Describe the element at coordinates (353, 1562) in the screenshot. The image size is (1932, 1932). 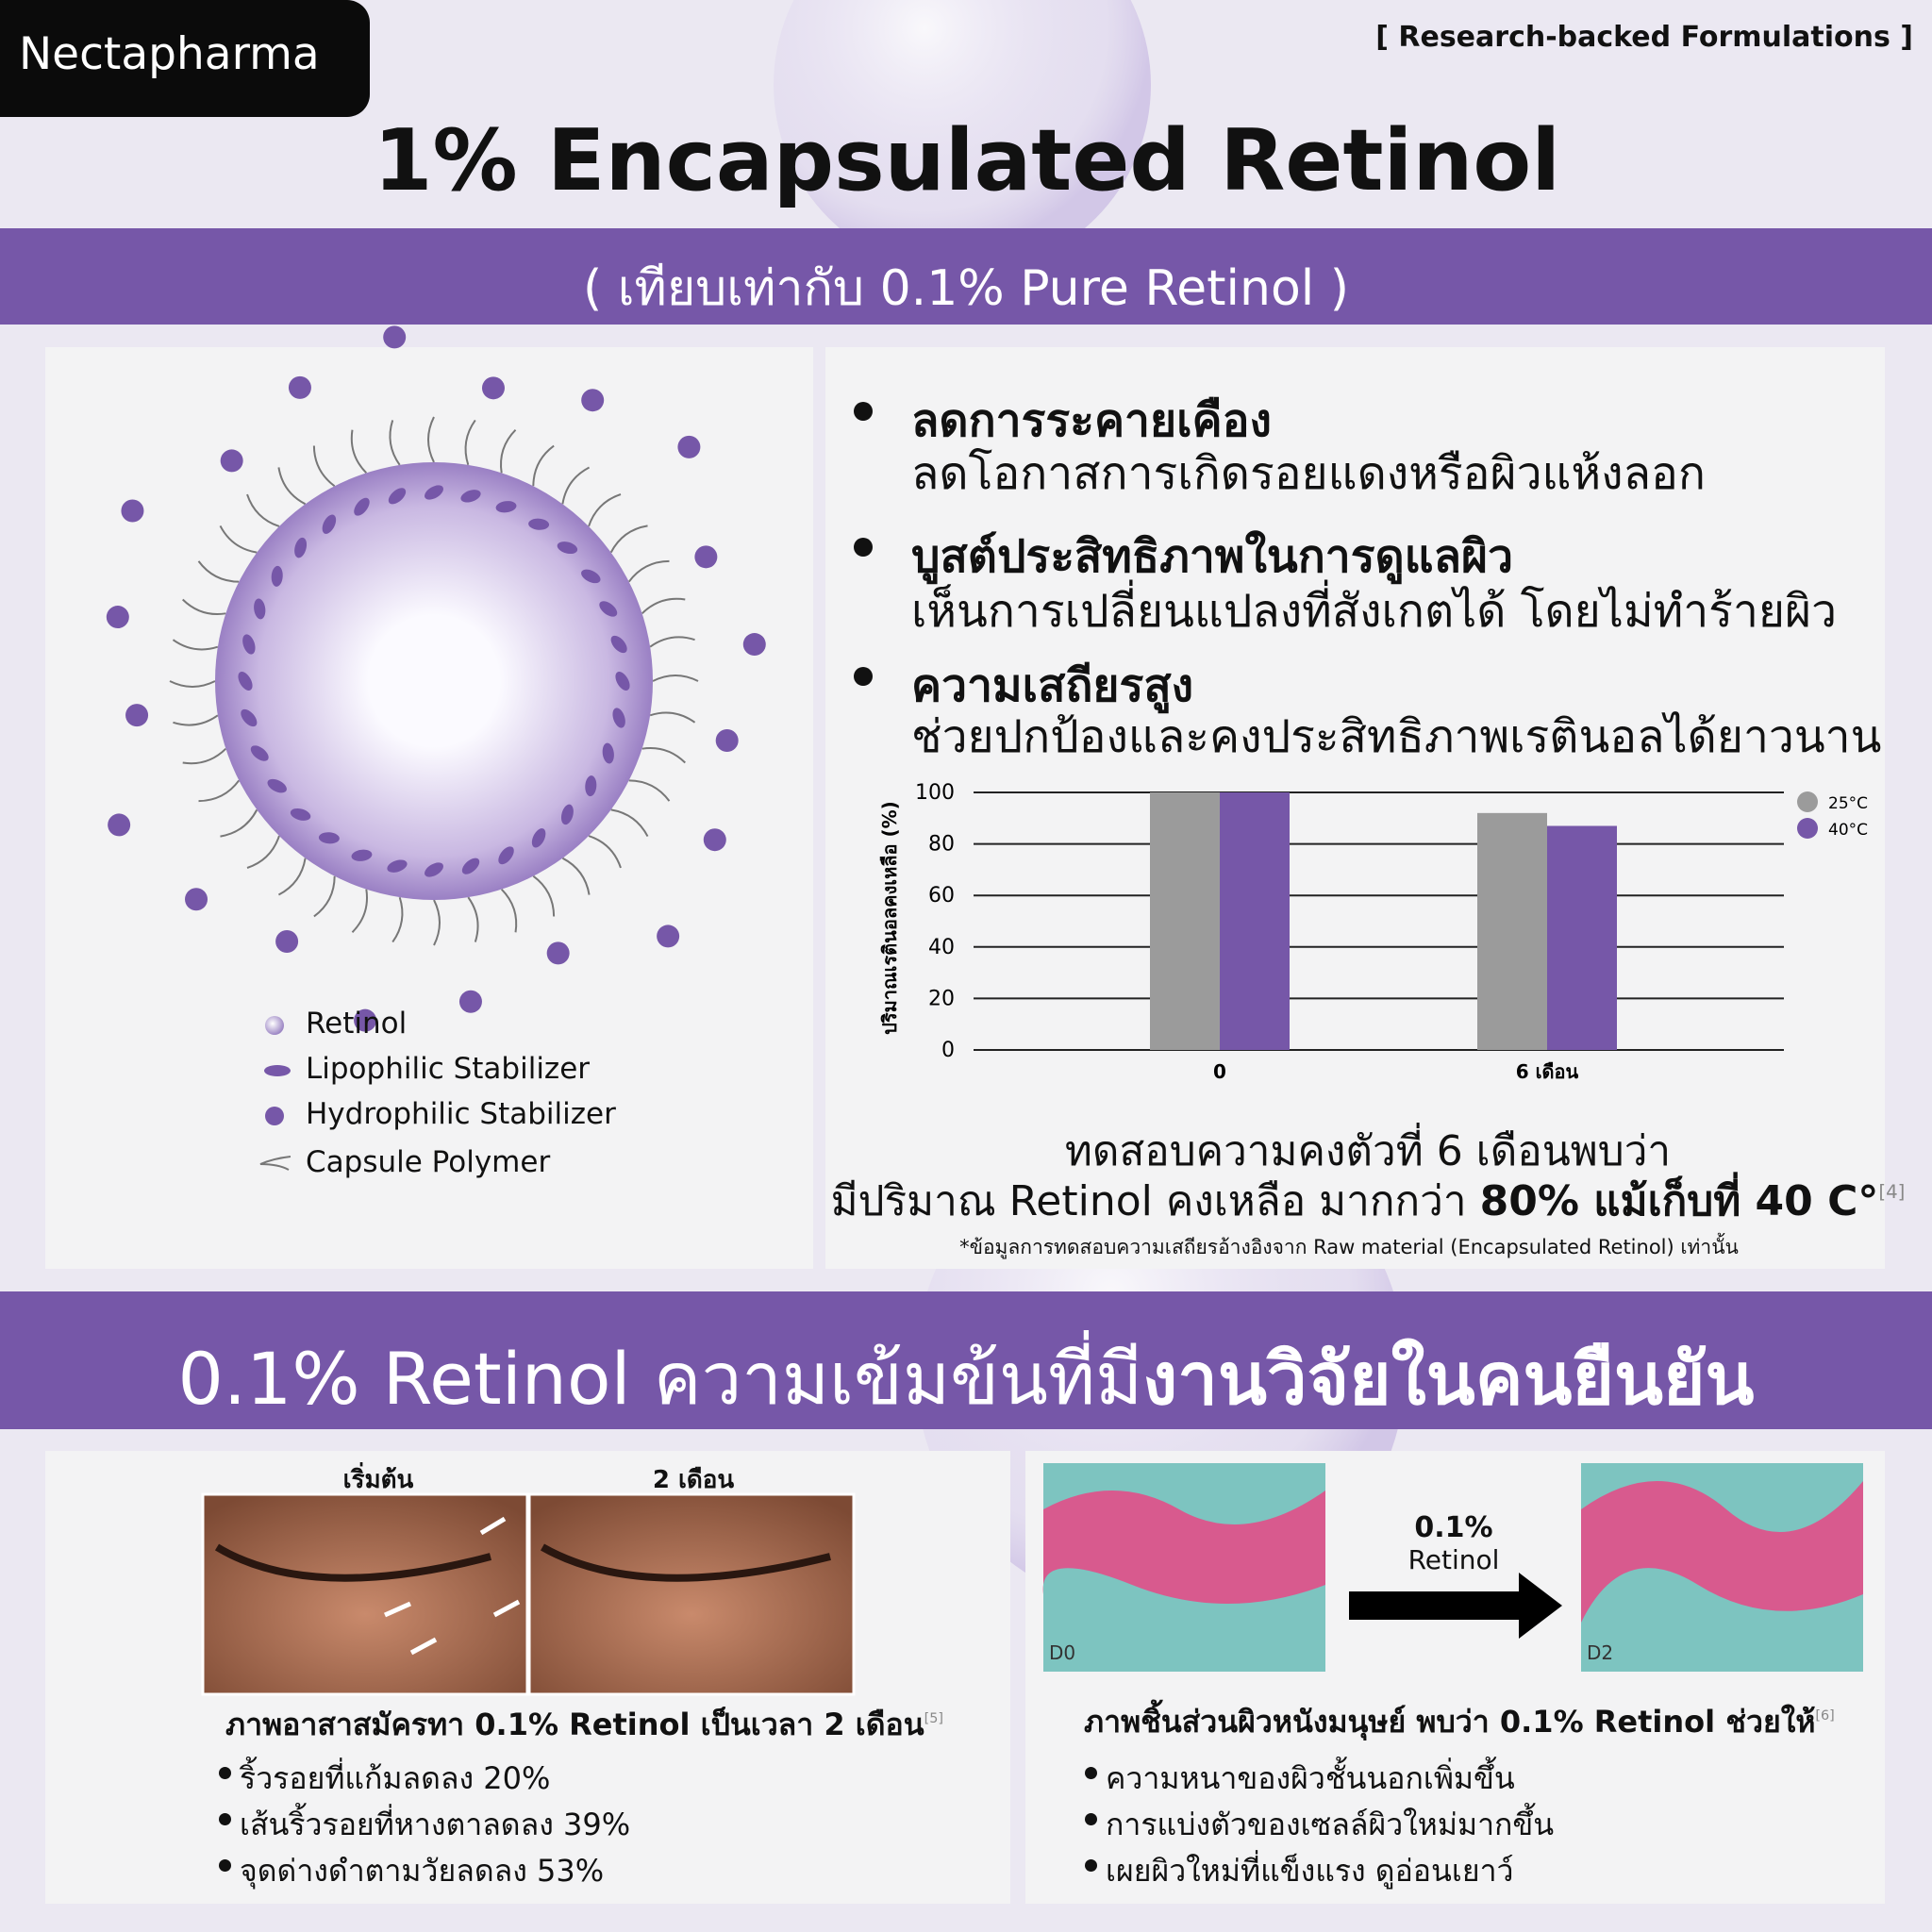
I see `eyelid` at that location.